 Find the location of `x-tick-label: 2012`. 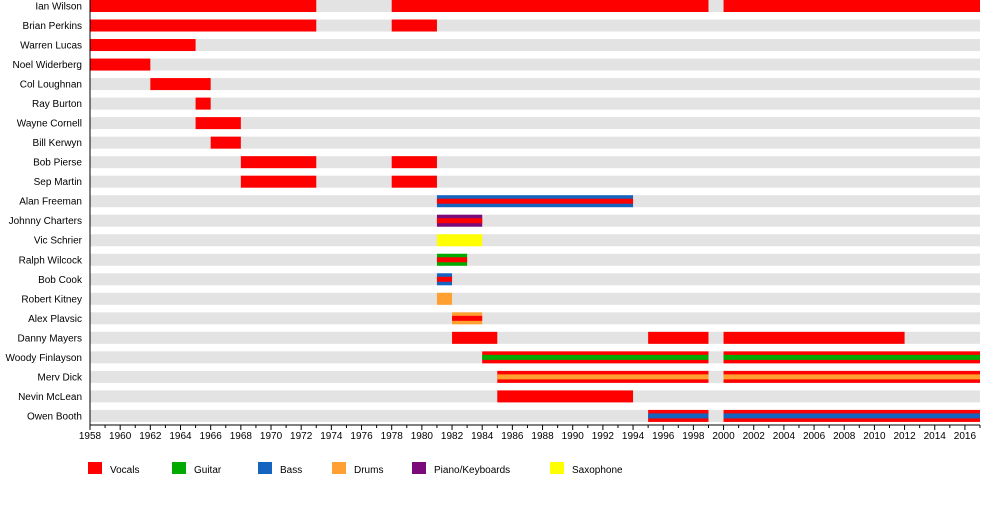

x-tick-label: 2012 is located at coordinates (904, 436).